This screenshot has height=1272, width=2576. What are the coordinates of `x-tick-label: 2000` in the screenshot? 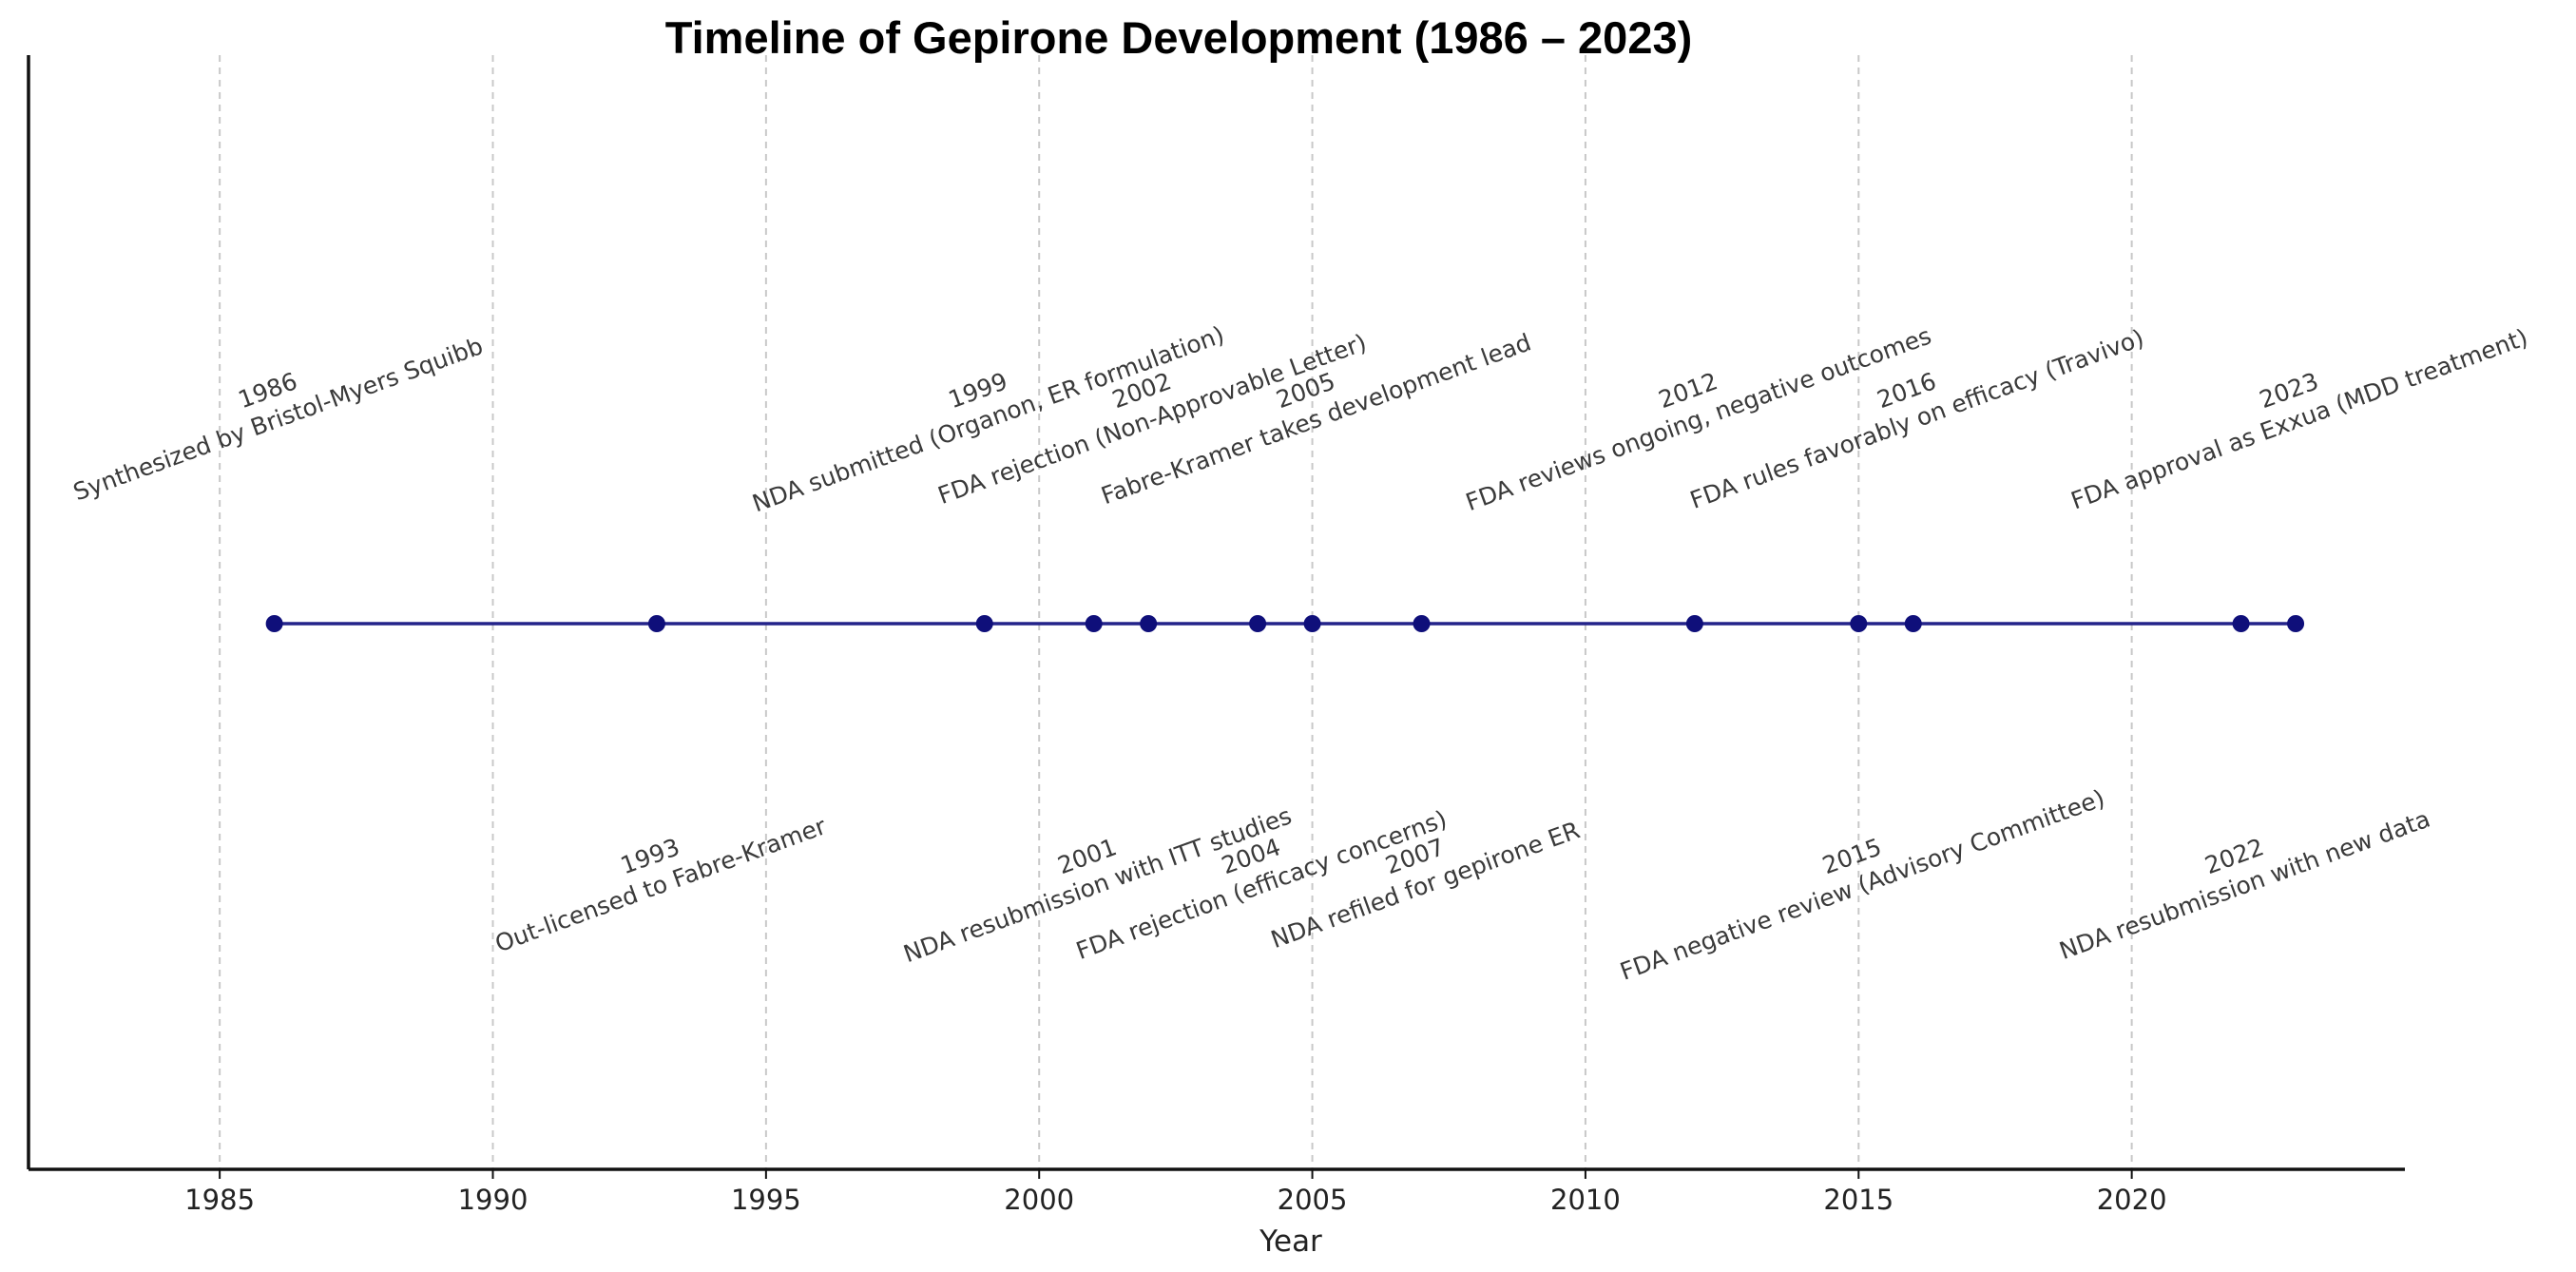 It's located at (1039, 1200).